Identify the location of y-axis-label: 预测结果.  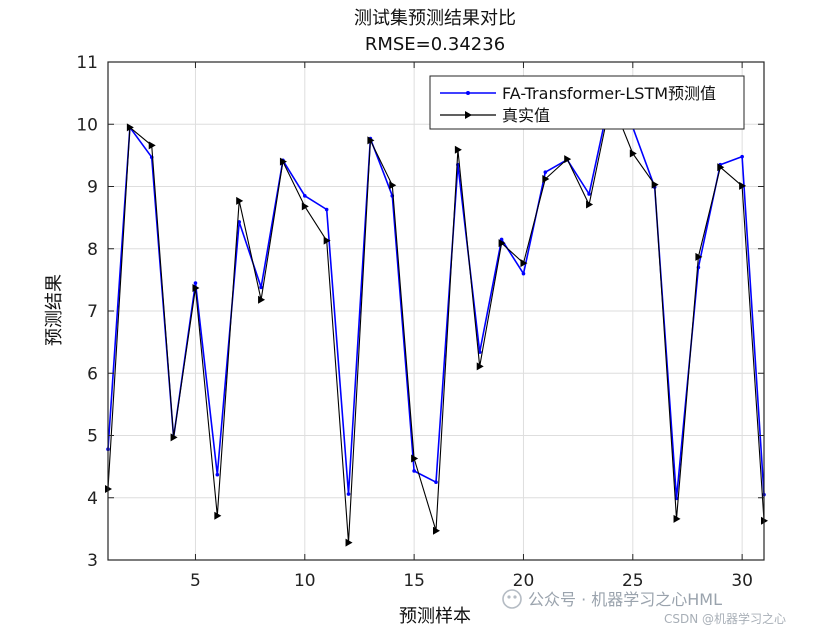
(54, 310).